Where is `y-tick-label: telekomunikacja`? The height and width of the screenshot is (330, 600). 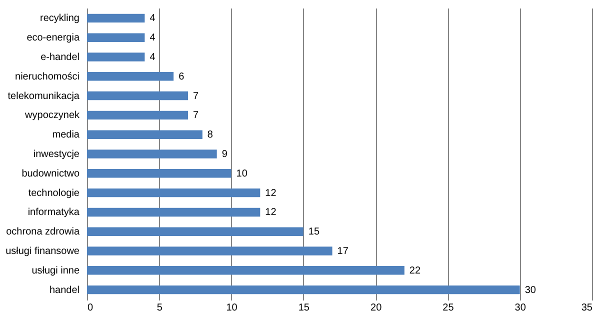 y-tick-label: telekomunikacja is located at coordinates (44, 96).